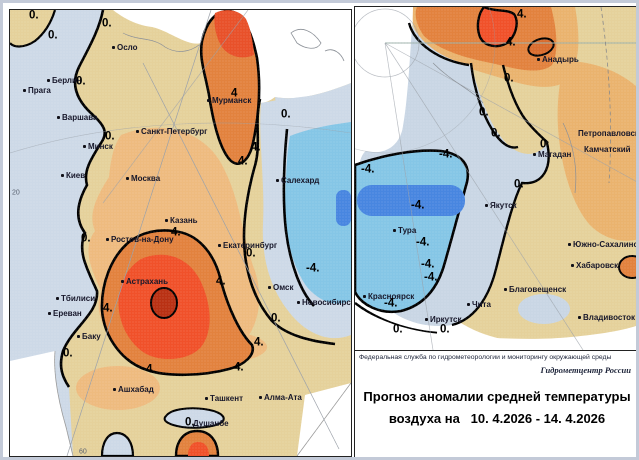 The width and height of the screenshot is (639, 460). I want to click on city-label: Душанбе, so click(211, 423).